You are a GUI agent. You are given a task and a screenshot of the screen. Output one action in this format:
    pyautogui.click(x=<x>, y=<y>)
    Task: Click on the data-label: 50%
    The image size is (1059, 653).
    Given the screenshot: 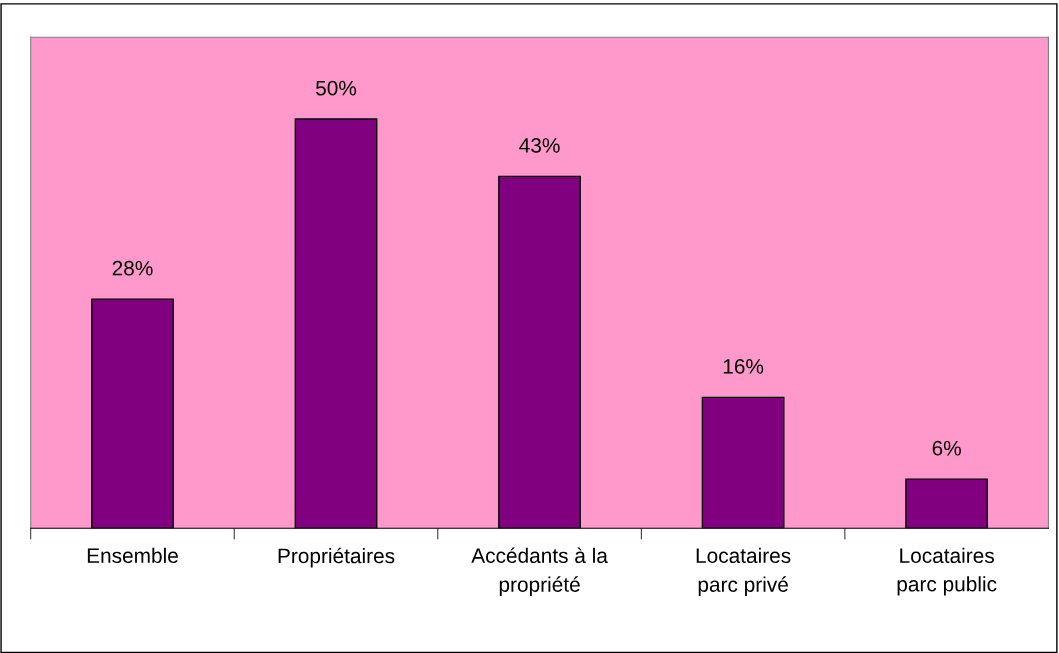 What is the action you would take?
    pyautogui.click(x=336, y=88)
    